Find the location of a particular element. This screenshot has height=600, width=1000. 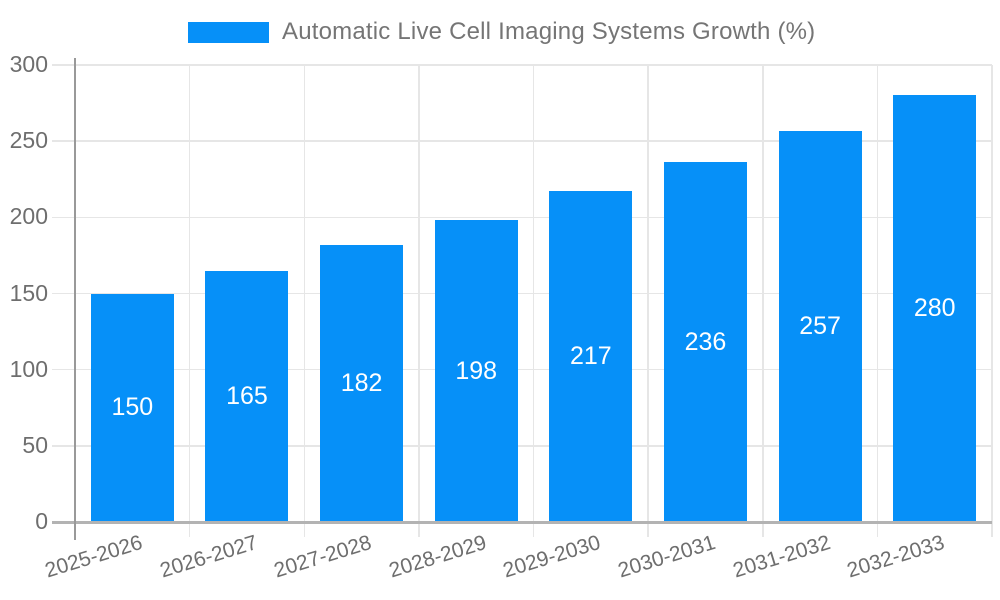

bar: 217 is located at coordinates (591, 356).